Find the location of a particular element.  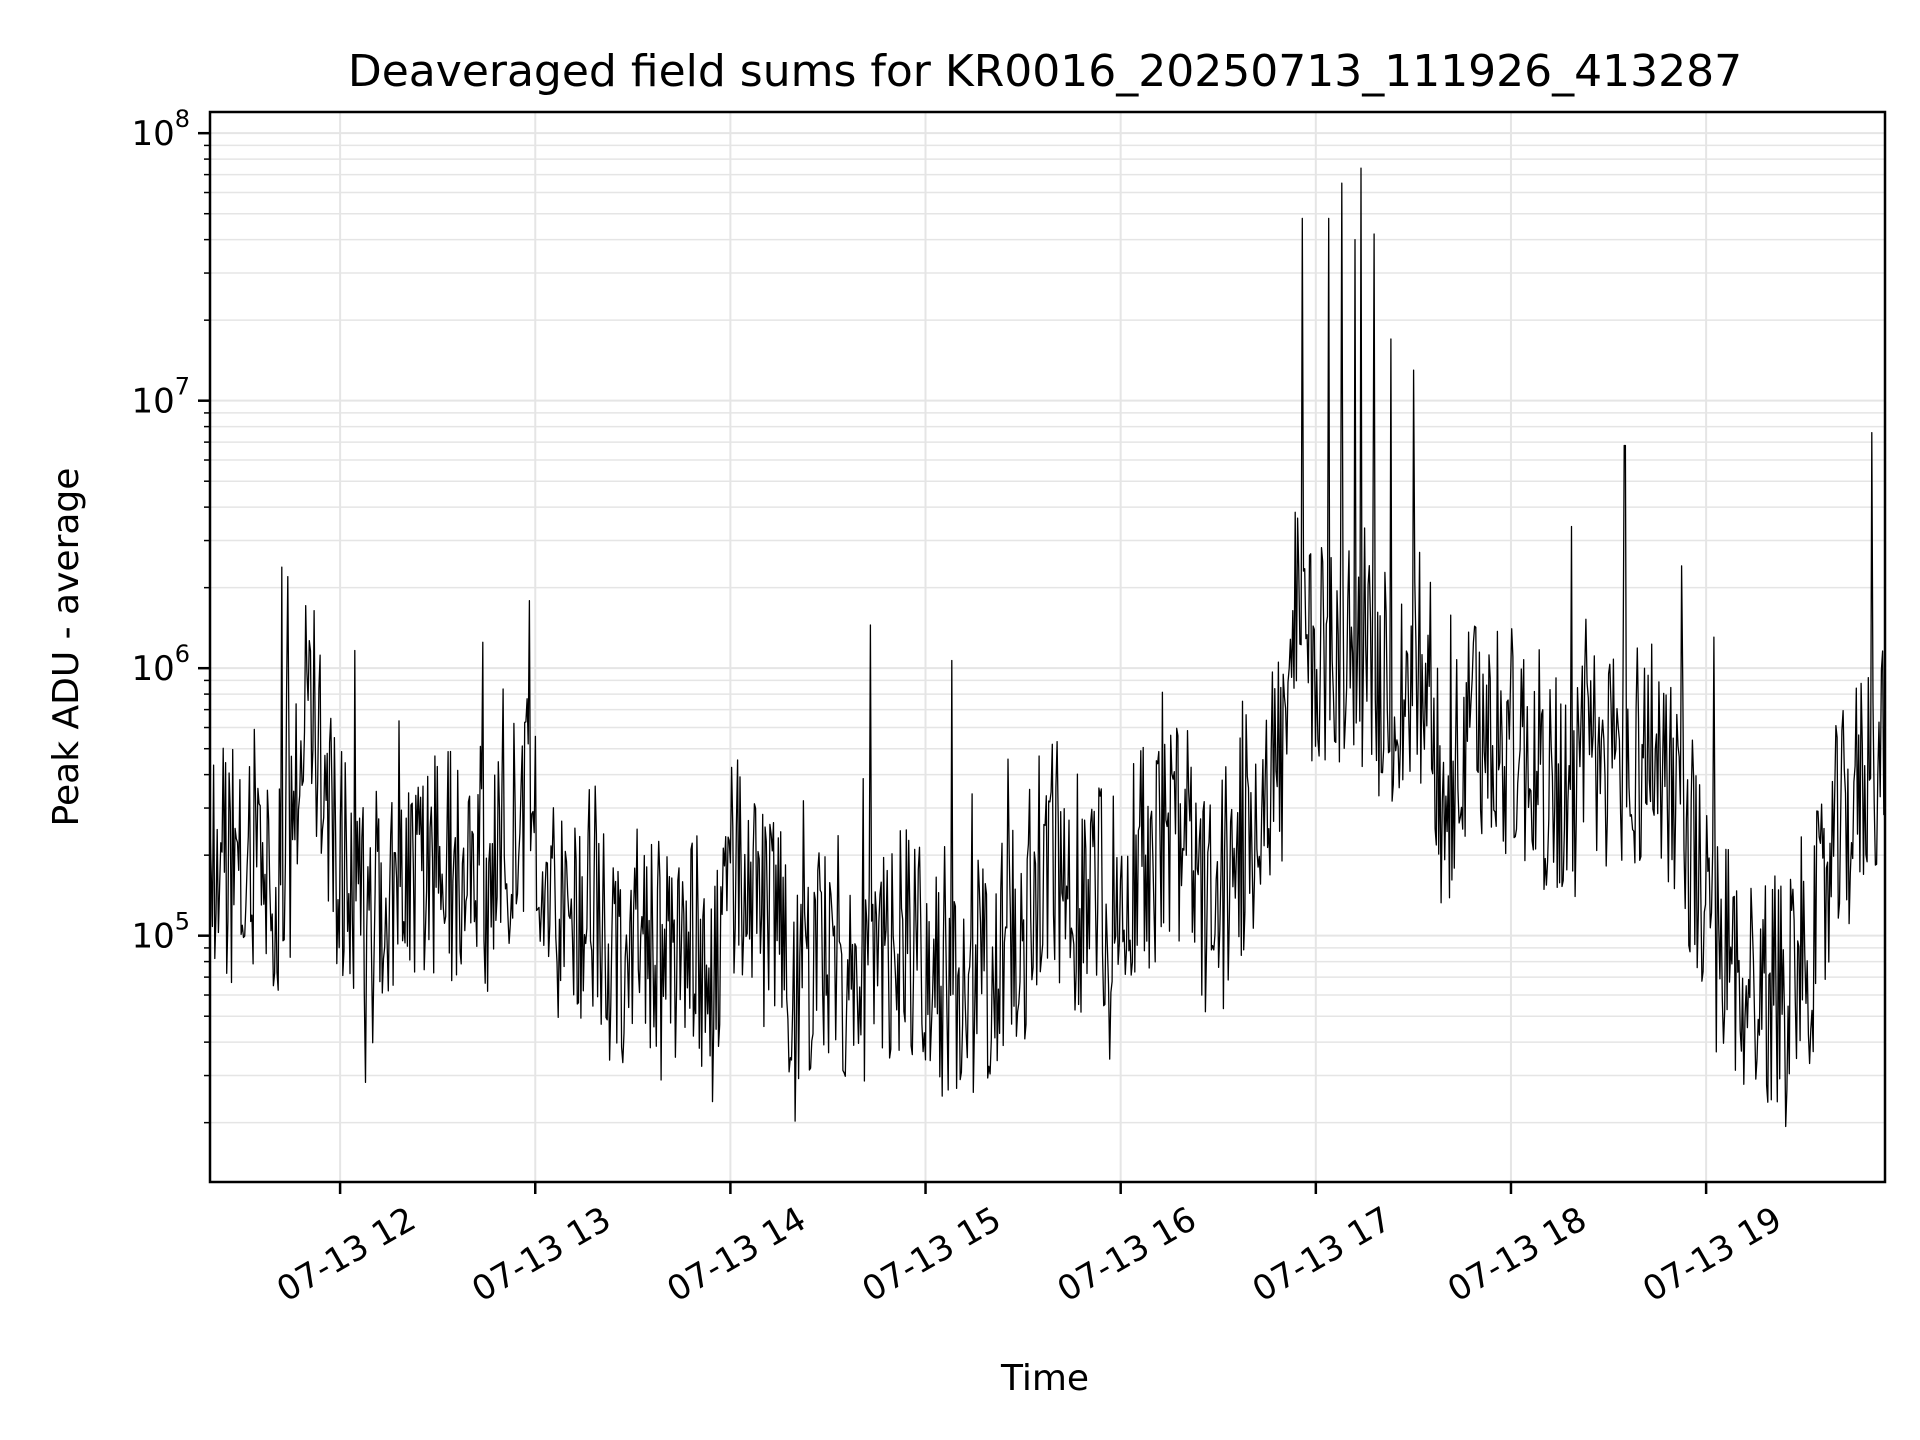

x-tick-label: 07-13 13 is located at coordinates (541, 1254).